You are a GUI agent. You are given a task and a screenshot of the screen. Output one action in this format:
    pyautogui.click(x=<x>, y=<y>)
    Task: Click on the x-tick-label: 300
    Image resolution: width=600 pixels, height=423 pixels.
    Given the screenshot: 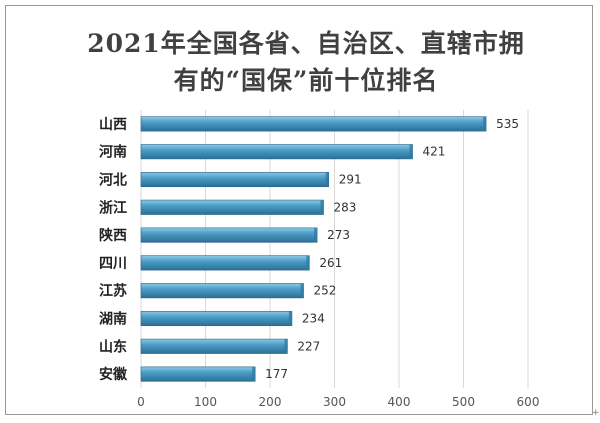 What is the action you would take?
    pyautogui.click(x=334, y=402)
    